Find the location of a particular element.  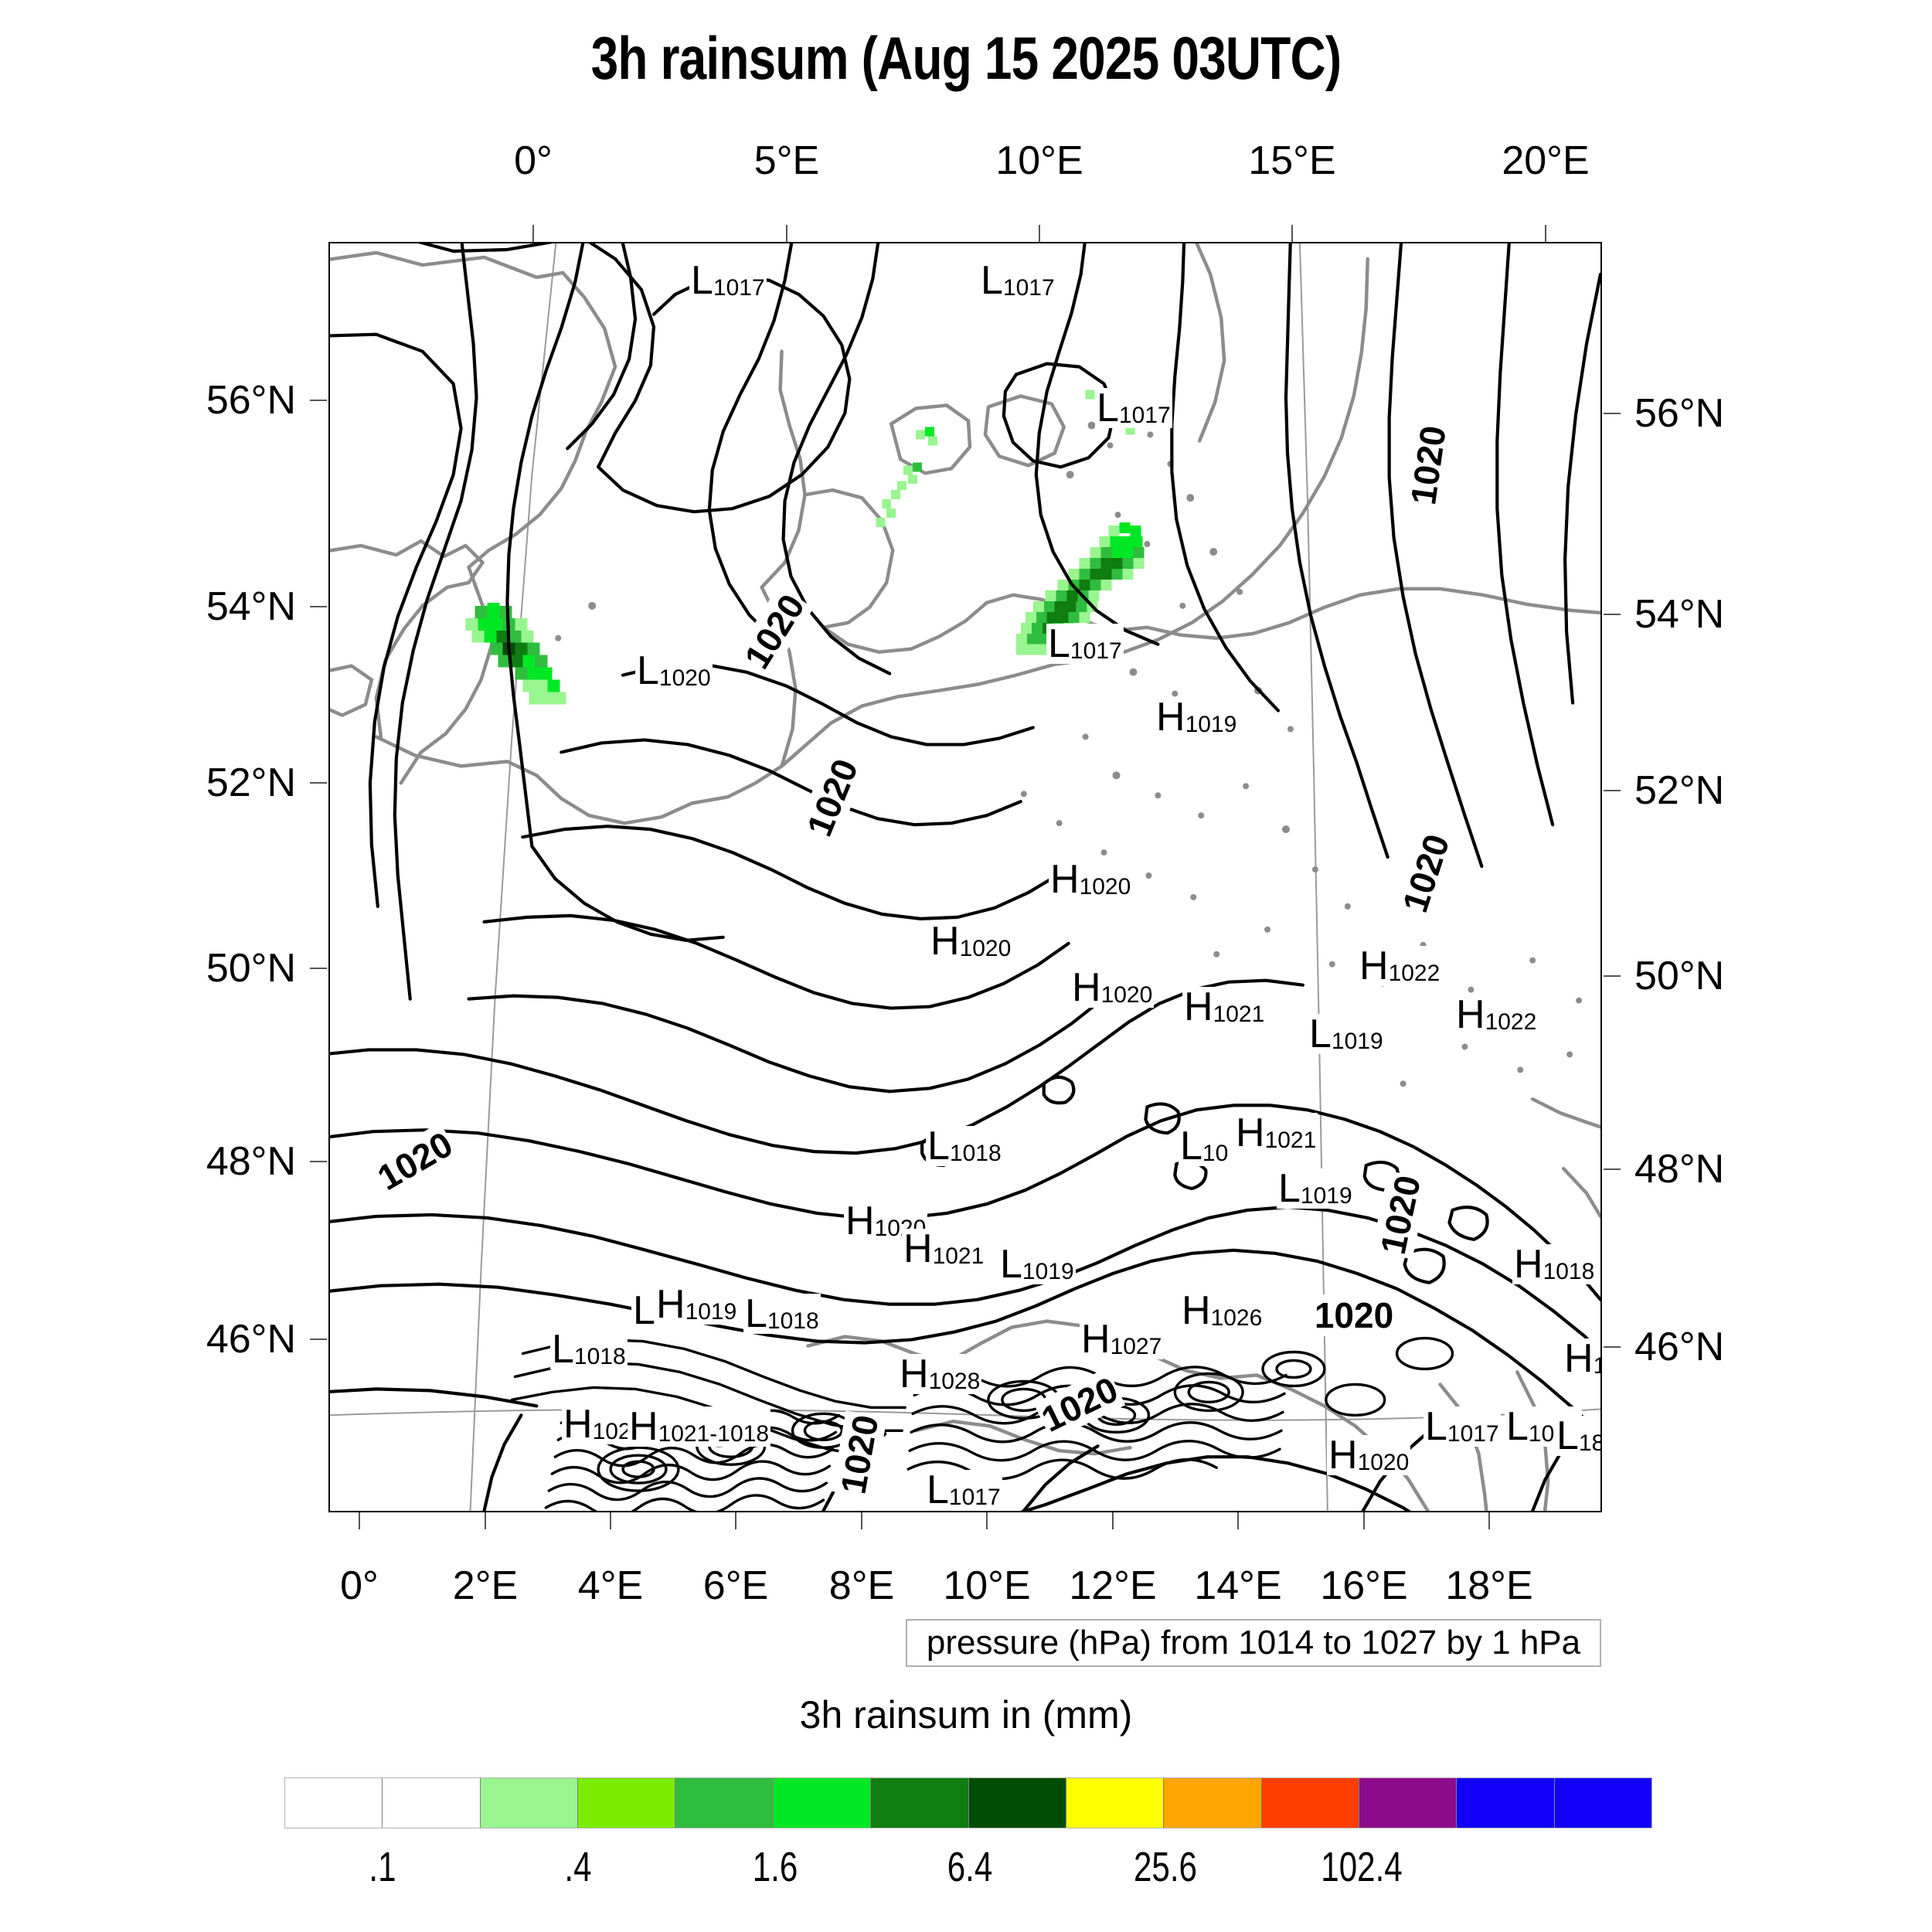

pressure-center-l-19: L1019 is located at coordinates (1037, 1264).